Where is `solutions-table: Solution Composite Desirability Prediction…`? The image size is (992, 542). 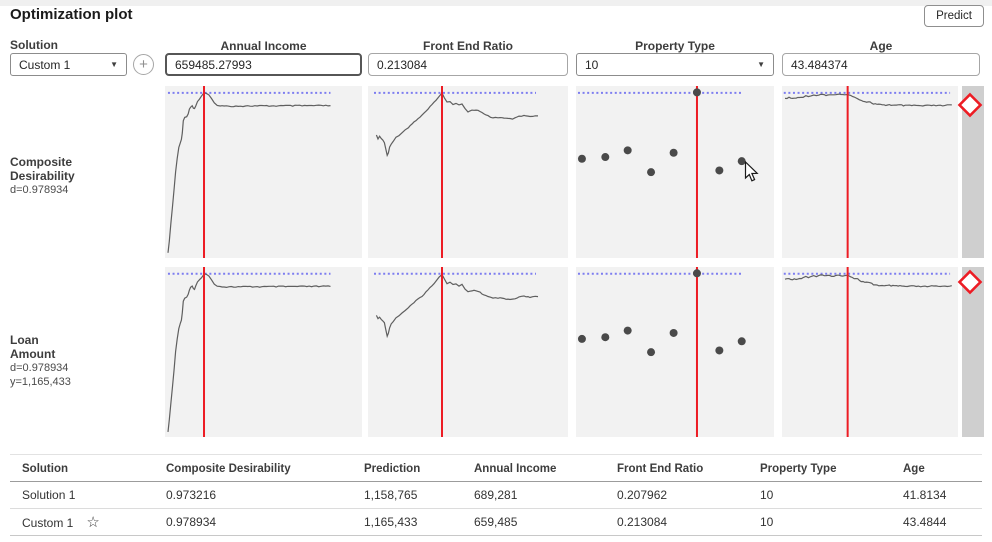
solutions-table: Solution Composite Desirability Prediction… is located at coordinates (496, 495).